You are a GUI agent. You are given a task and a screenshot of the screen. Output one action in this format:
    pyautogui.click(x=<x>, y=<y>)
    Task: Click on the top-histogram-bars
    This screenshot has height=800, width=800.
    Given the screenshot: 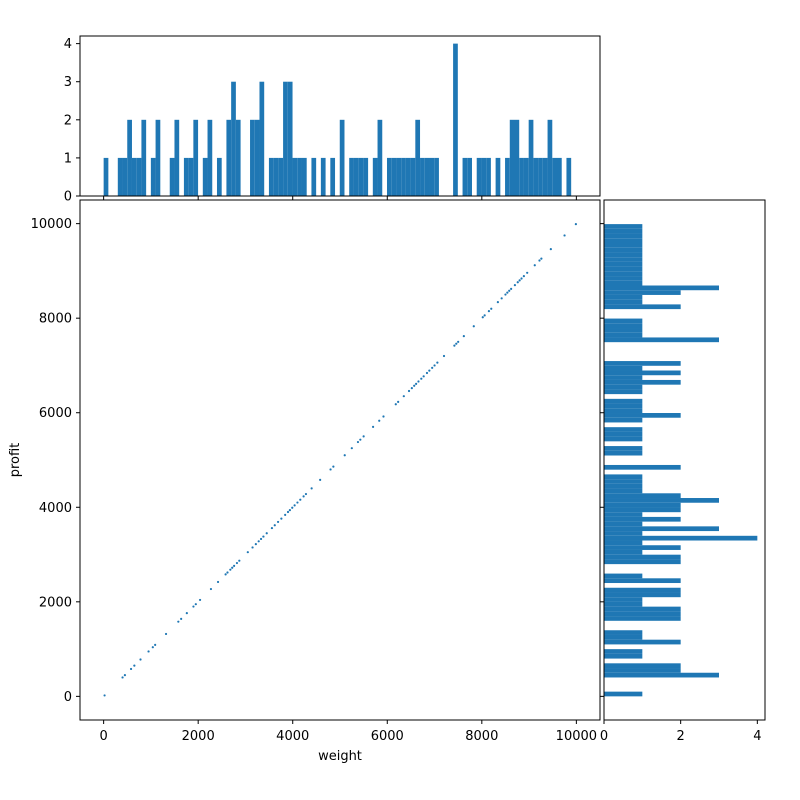 What is the action you would take?
    pyautogui.click(x=337, y=120)
    